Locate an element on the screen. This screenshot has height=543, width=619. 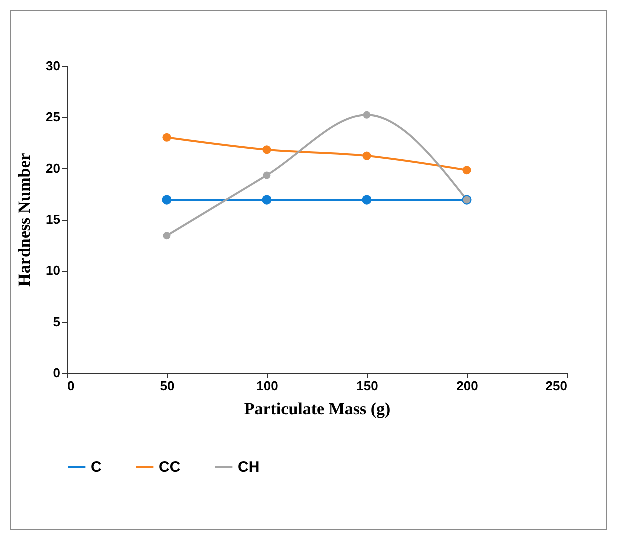
y-tick-label: 0 is located at coordinates (56, 373).